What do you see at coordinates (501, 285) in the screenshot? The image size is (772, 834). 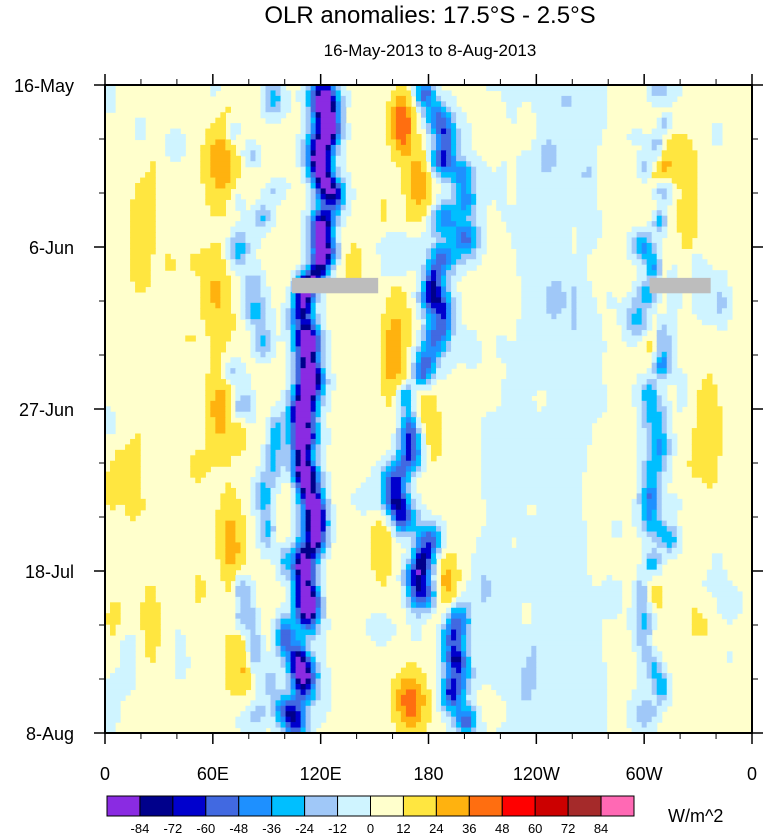 I see `missing-data-layer` at bounding box center [501, 285].